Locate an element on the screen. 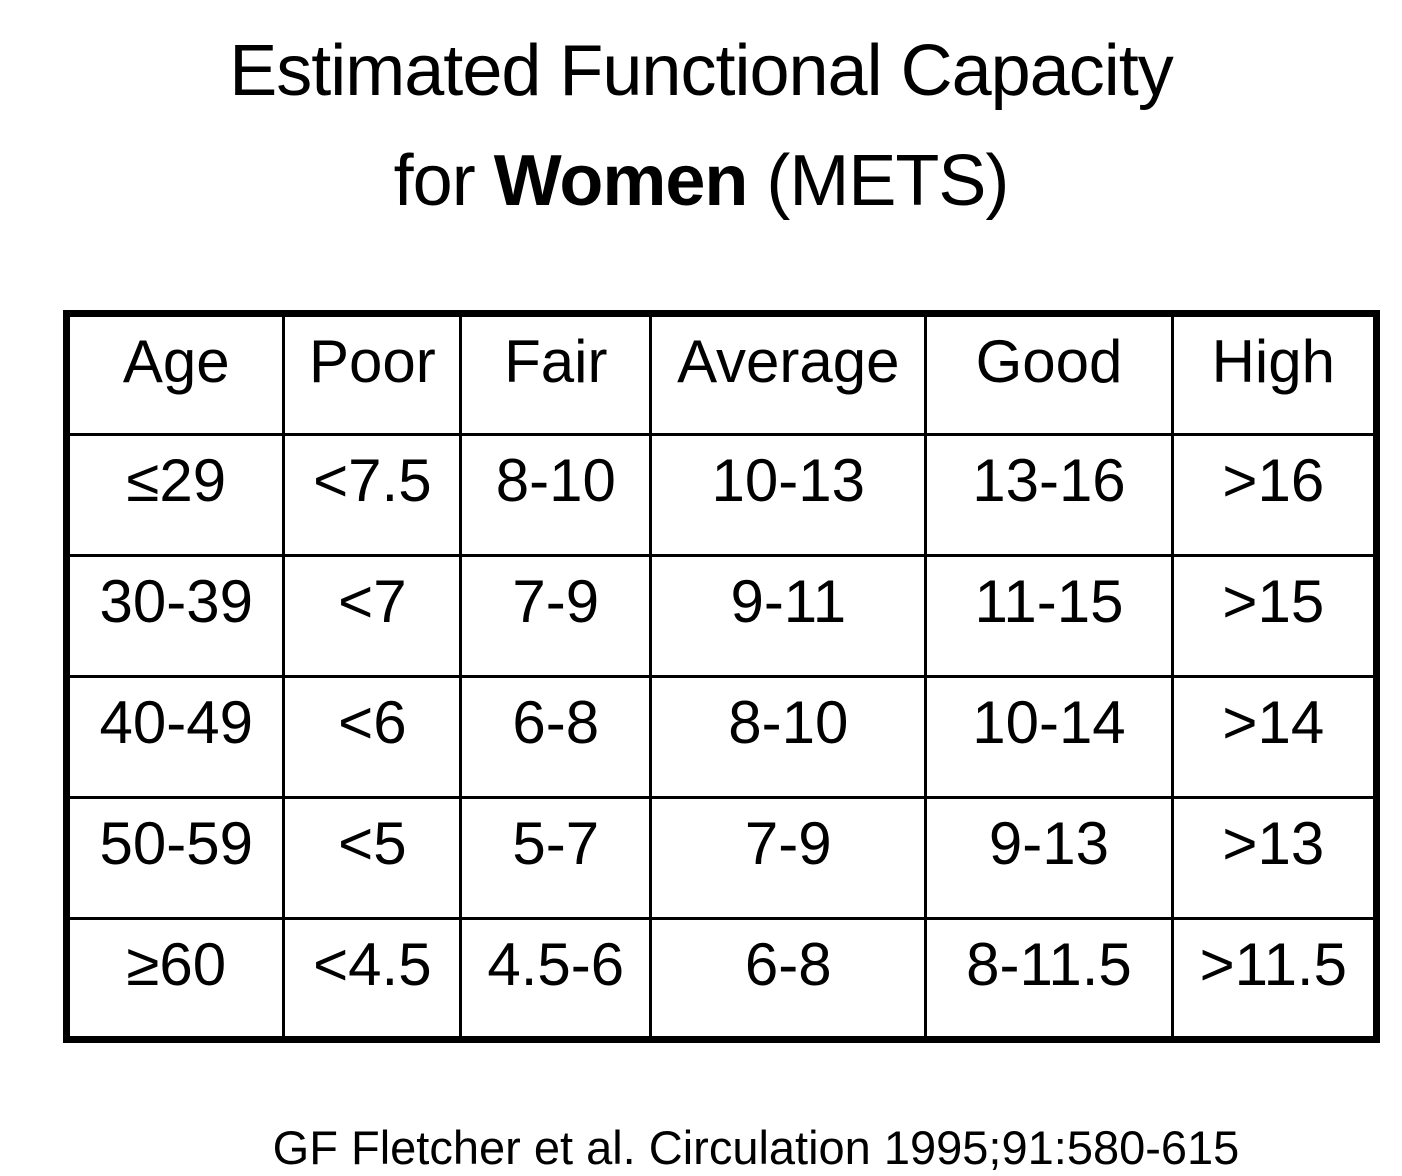 This screenshot has height=1176, width=1402. table-row-40-49: 40-49 <6 6-8 8-10 10-14 >14 is located at coordinates (721, 737).